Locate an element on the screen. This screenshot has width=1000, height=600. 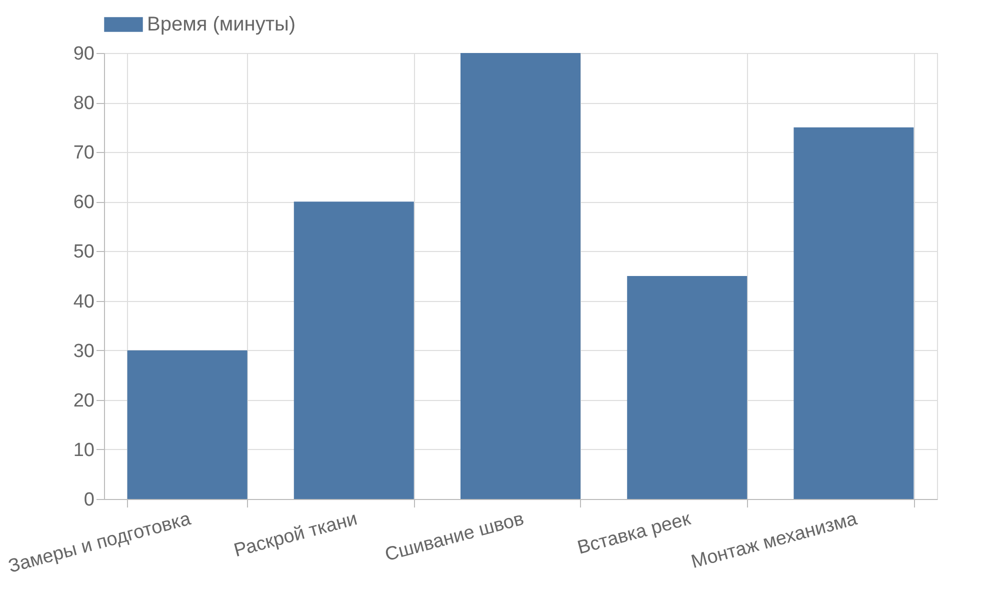
y-tick-label: 90 is located at coordinates (83, 54).